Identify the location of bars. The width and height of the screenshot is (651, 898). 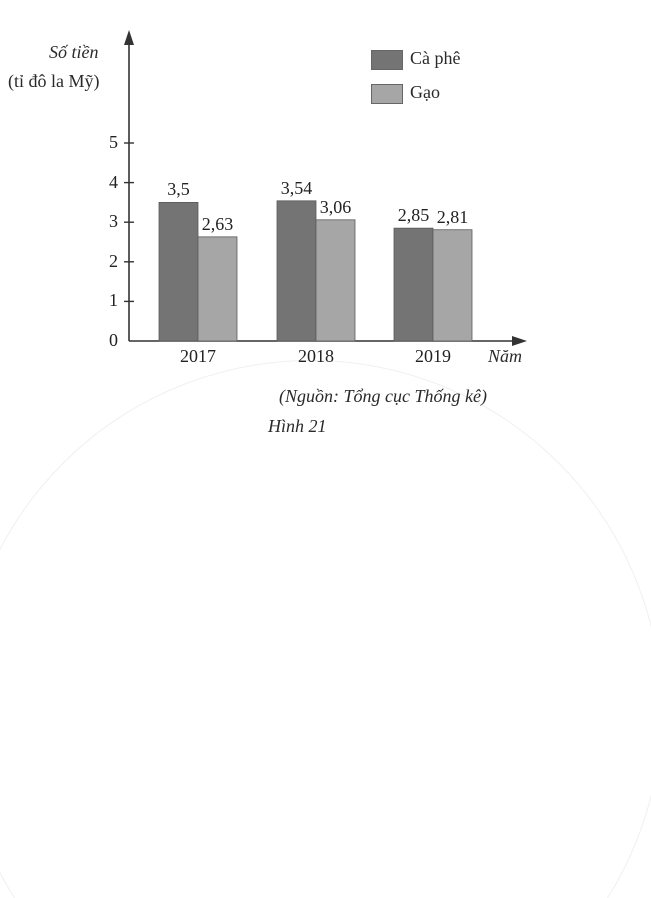
(315, 271).